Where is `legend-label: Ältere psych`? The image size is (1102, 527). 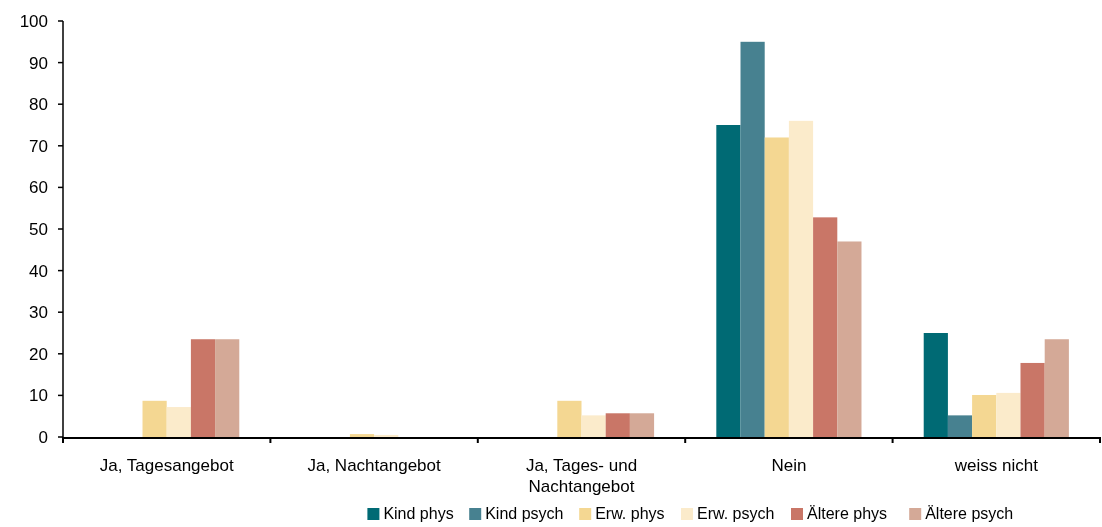 legend-label: Ältere psych is located at coordinates (969, 513).